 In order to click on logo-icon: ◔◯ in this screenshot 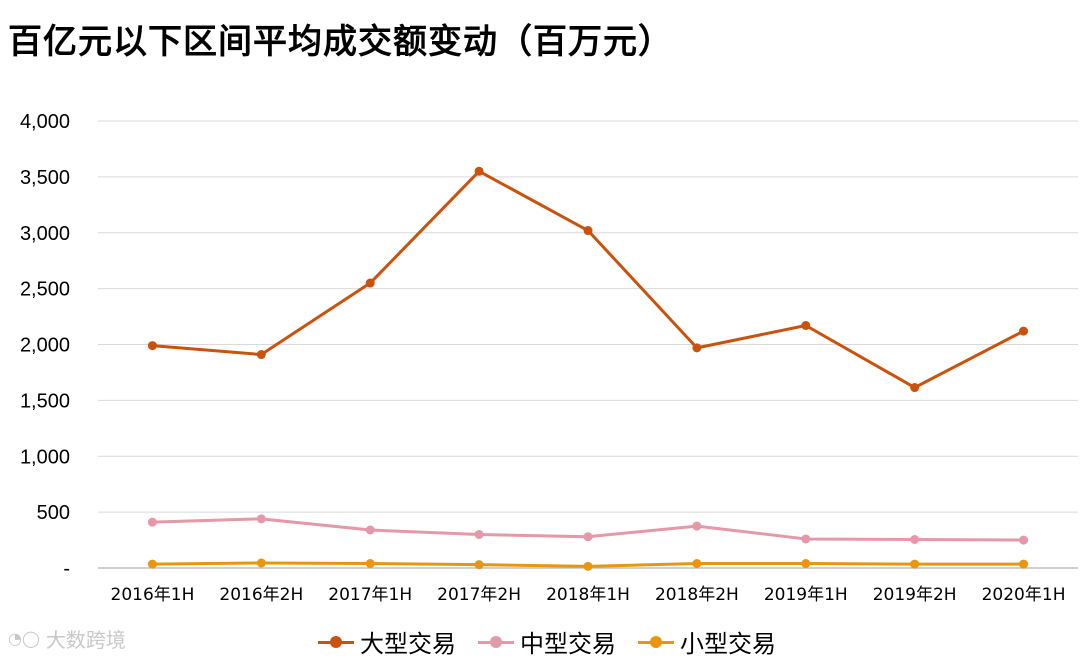, I will do `click(24, 638)`.